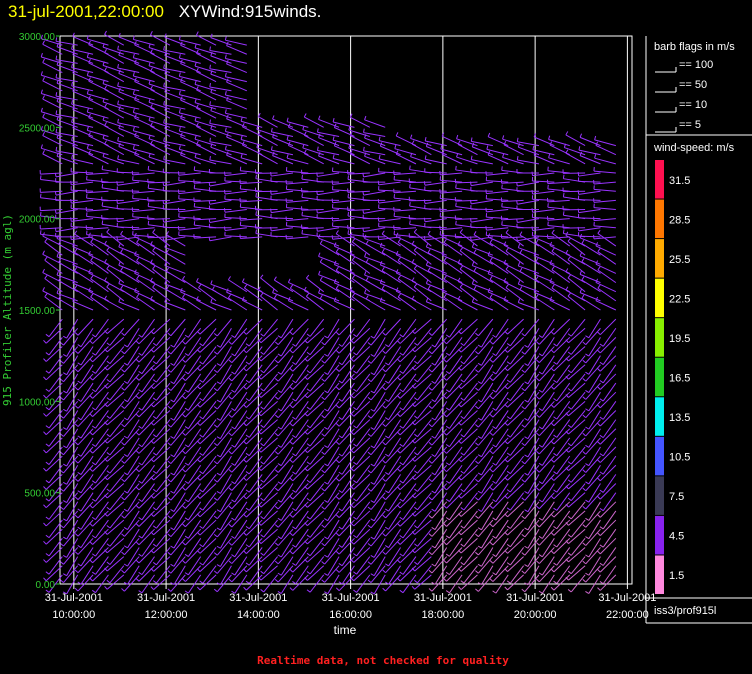 The height and width of the screenshot is (674, 752). What do you see at coordinates (679, 181) in the screenshot?
I see `speed-bin-label: 31.5` at bounding box center [679, 181].